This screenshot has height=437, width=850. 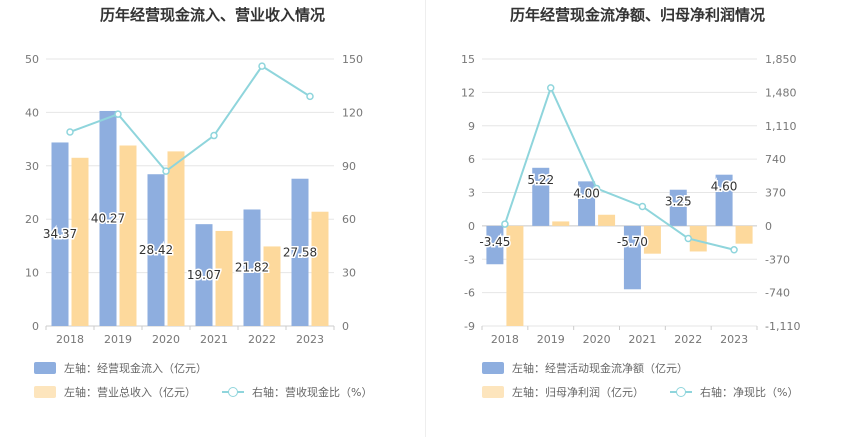 I want to click on y-left-tick-label: -3, so click(x=469, y=259).